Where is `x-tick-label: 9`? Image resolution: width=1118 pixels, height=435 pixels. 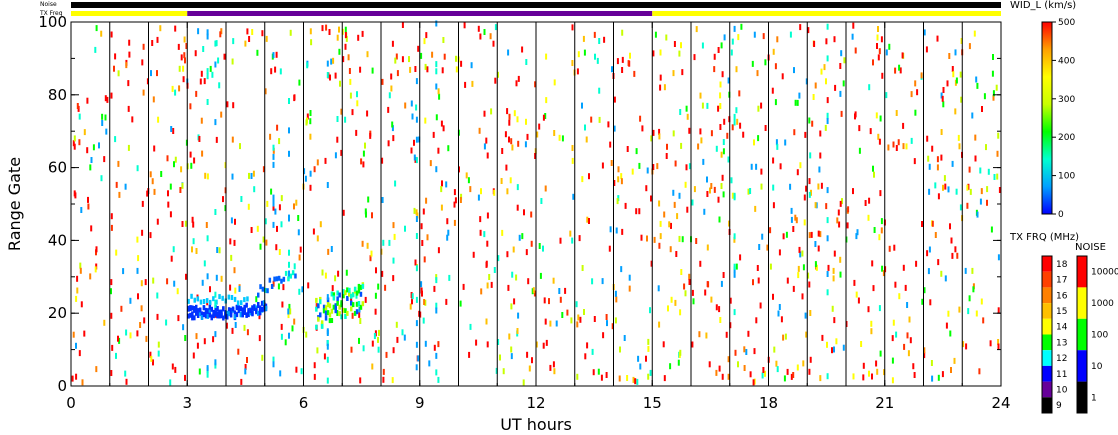 x-tick-label: 9 is located at coordinates (420, 403).